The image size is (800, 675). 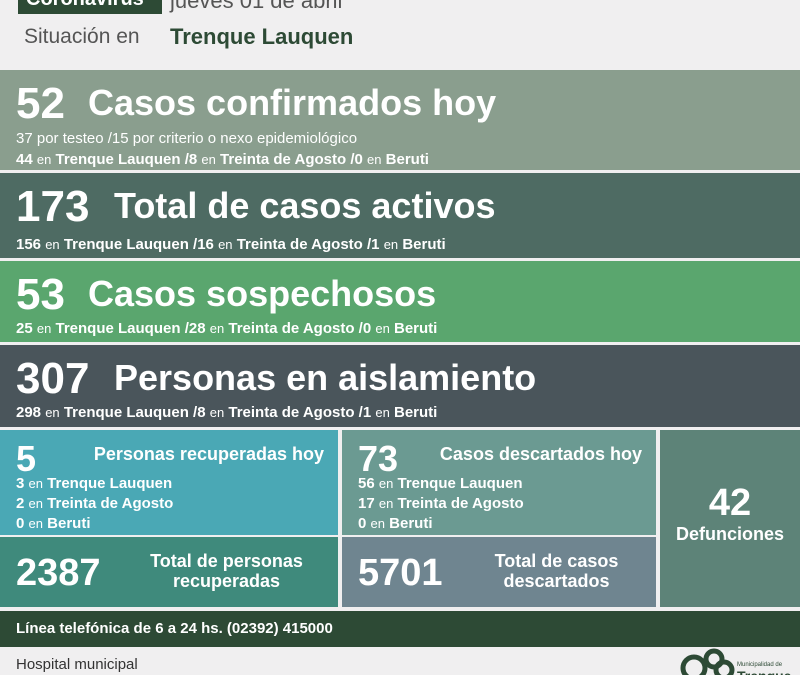 I want to click on breakdown-line: 17 en Treinta de Agosto, so click(x=441, y=504).